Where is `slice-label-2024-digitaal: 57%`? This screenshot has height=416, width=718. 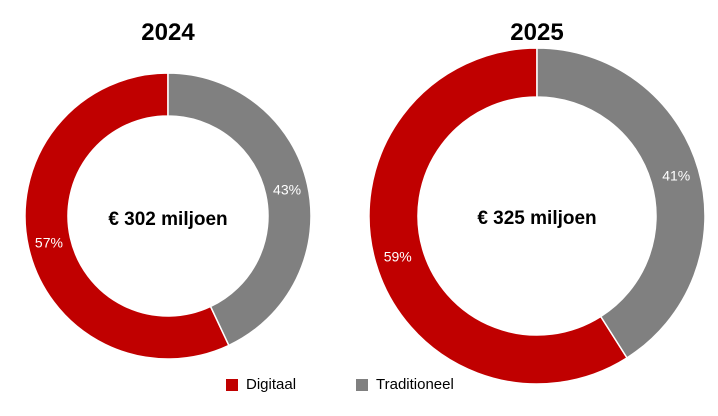 slice-label-2024-digitaal: 57% is located at coordinates (49, 243).